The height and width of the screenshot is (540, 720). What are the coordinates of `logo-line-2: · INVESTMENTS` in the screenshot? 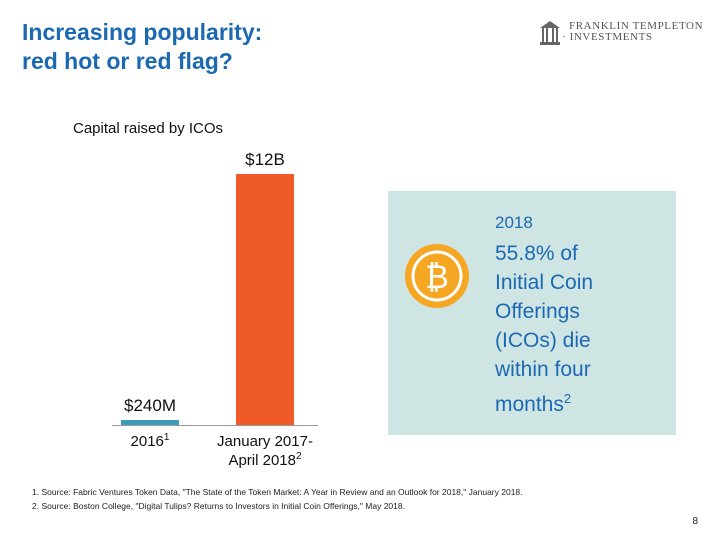 It's located at (607, 37).